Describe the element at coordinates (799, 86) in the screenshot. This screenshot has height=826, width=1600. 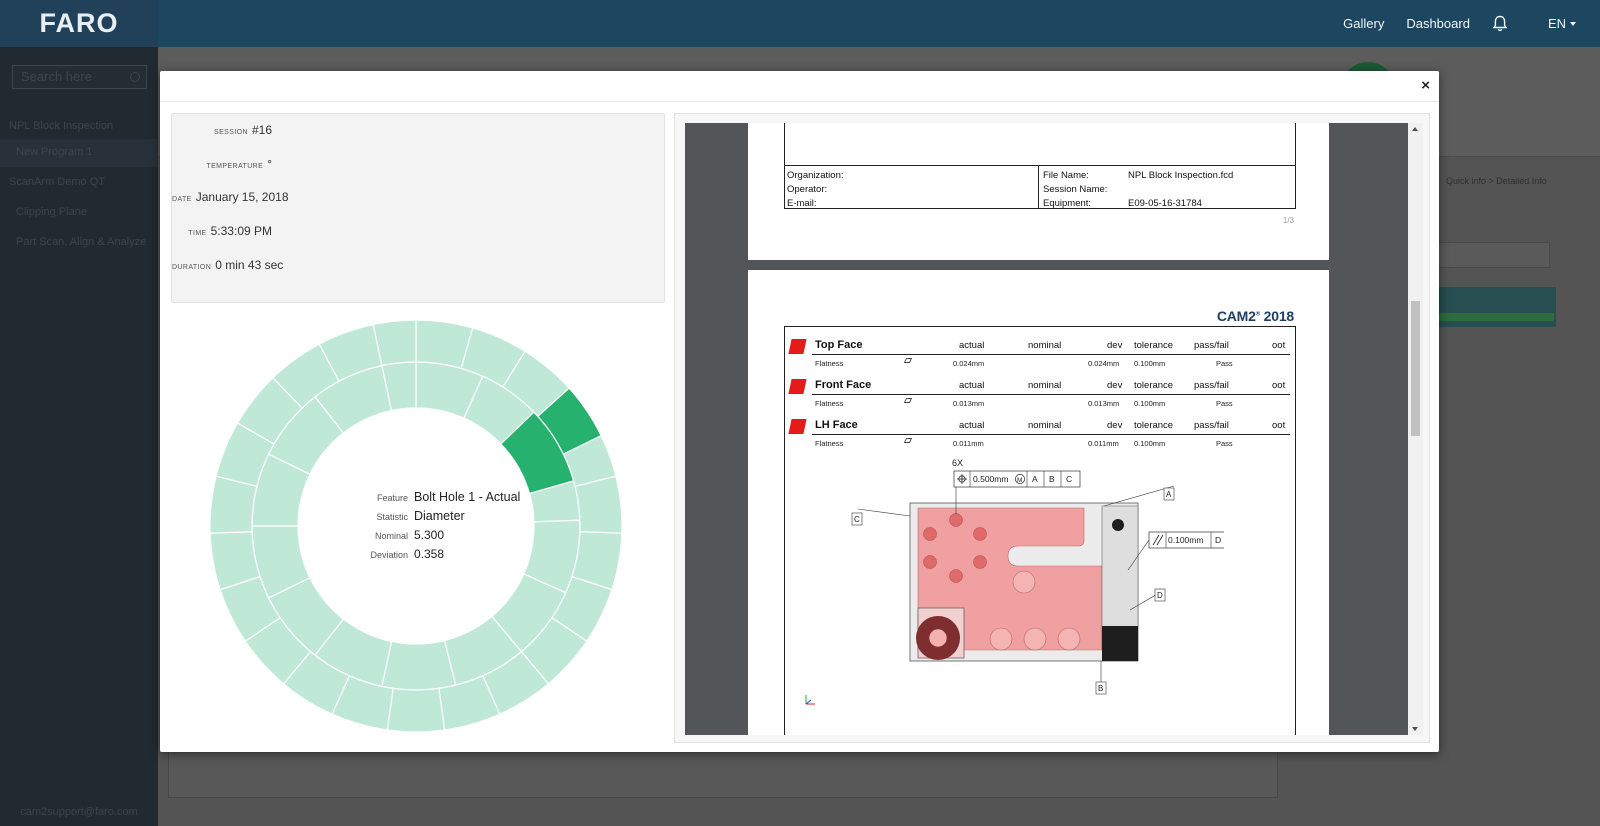
I see `modal-header: ×` at that location.